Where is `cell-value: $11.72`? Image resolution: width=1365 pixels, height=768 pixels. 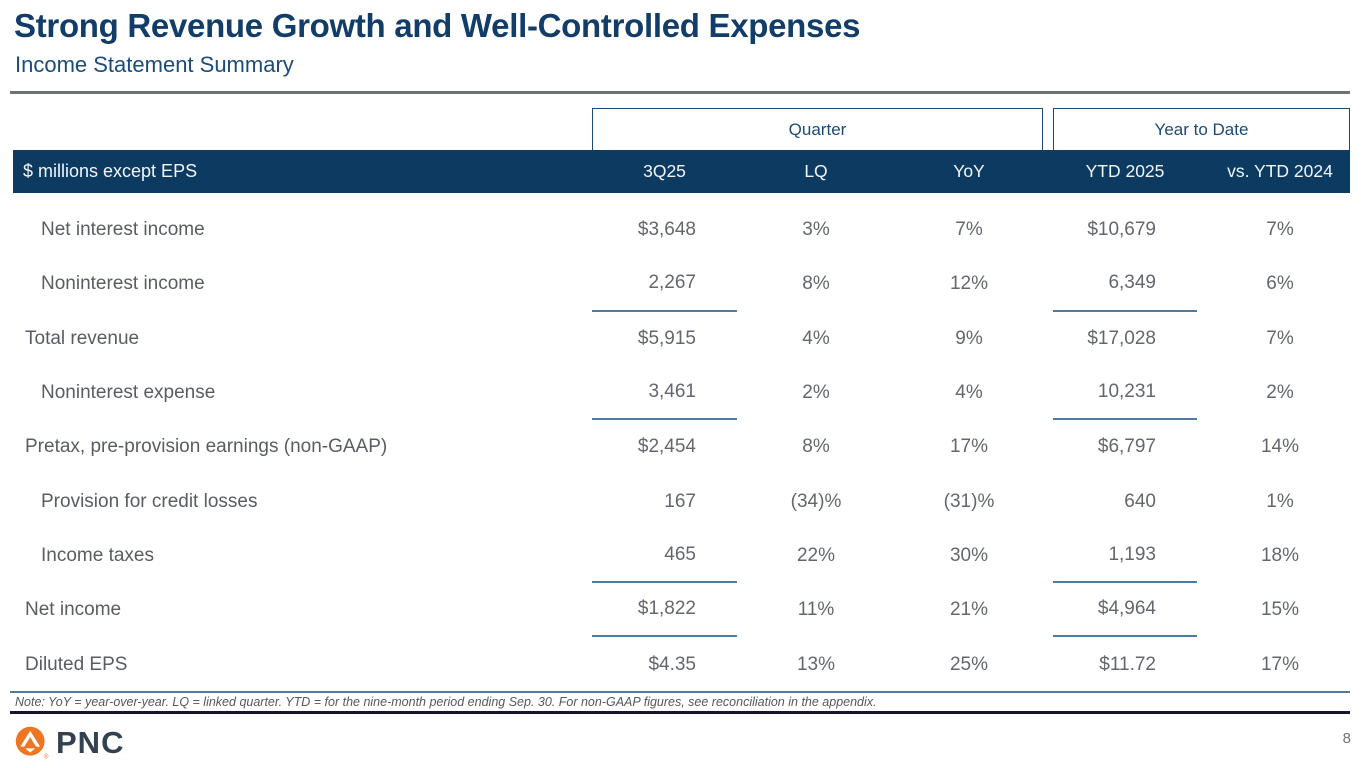
cell-value: $11.72 is located at coordinates (1127, 664).